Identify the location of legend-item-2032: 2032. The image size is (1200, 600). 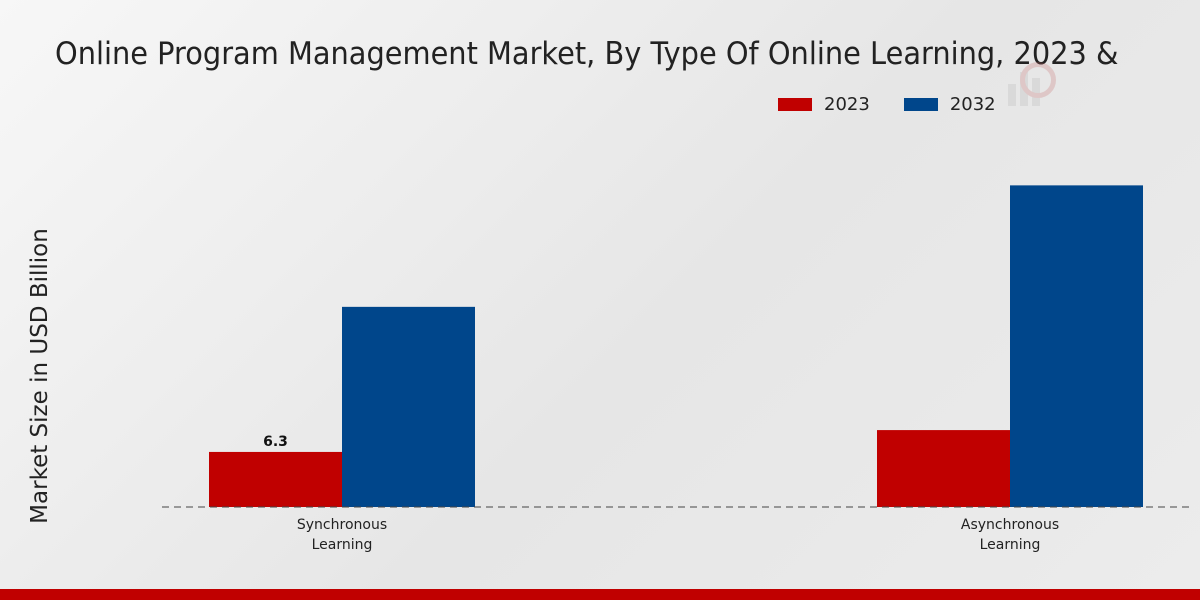
(949, 104).